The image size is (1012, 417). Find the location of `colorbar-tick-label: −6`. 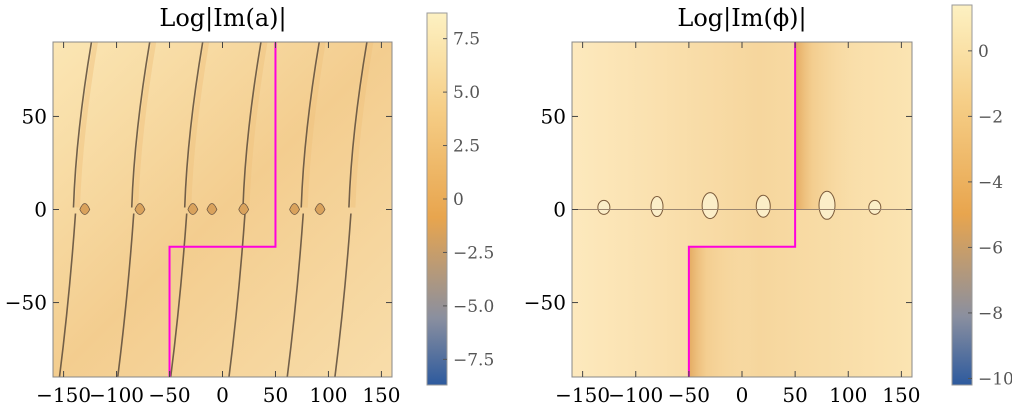

colorbar-tick-label: −6 is located at coordinates (990, 248).